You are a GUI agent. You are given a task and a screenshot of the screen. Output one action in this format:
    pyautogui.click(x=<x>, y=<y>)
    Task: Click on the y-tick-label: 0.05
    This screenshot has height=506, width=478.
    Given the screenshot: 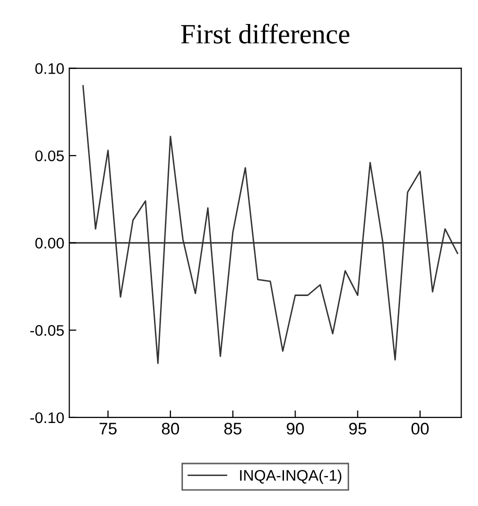 What is the action you would take?
    pyautogui.click(x=49, y=156)
    